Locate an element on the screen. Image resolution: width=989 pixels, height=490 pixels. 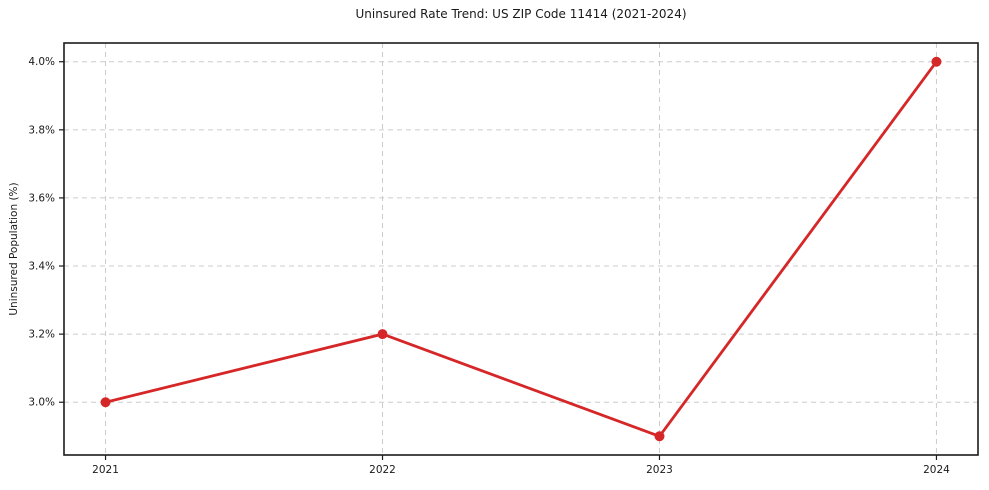
y-tick-label: 3.4% is located at coordinates (41, 267).